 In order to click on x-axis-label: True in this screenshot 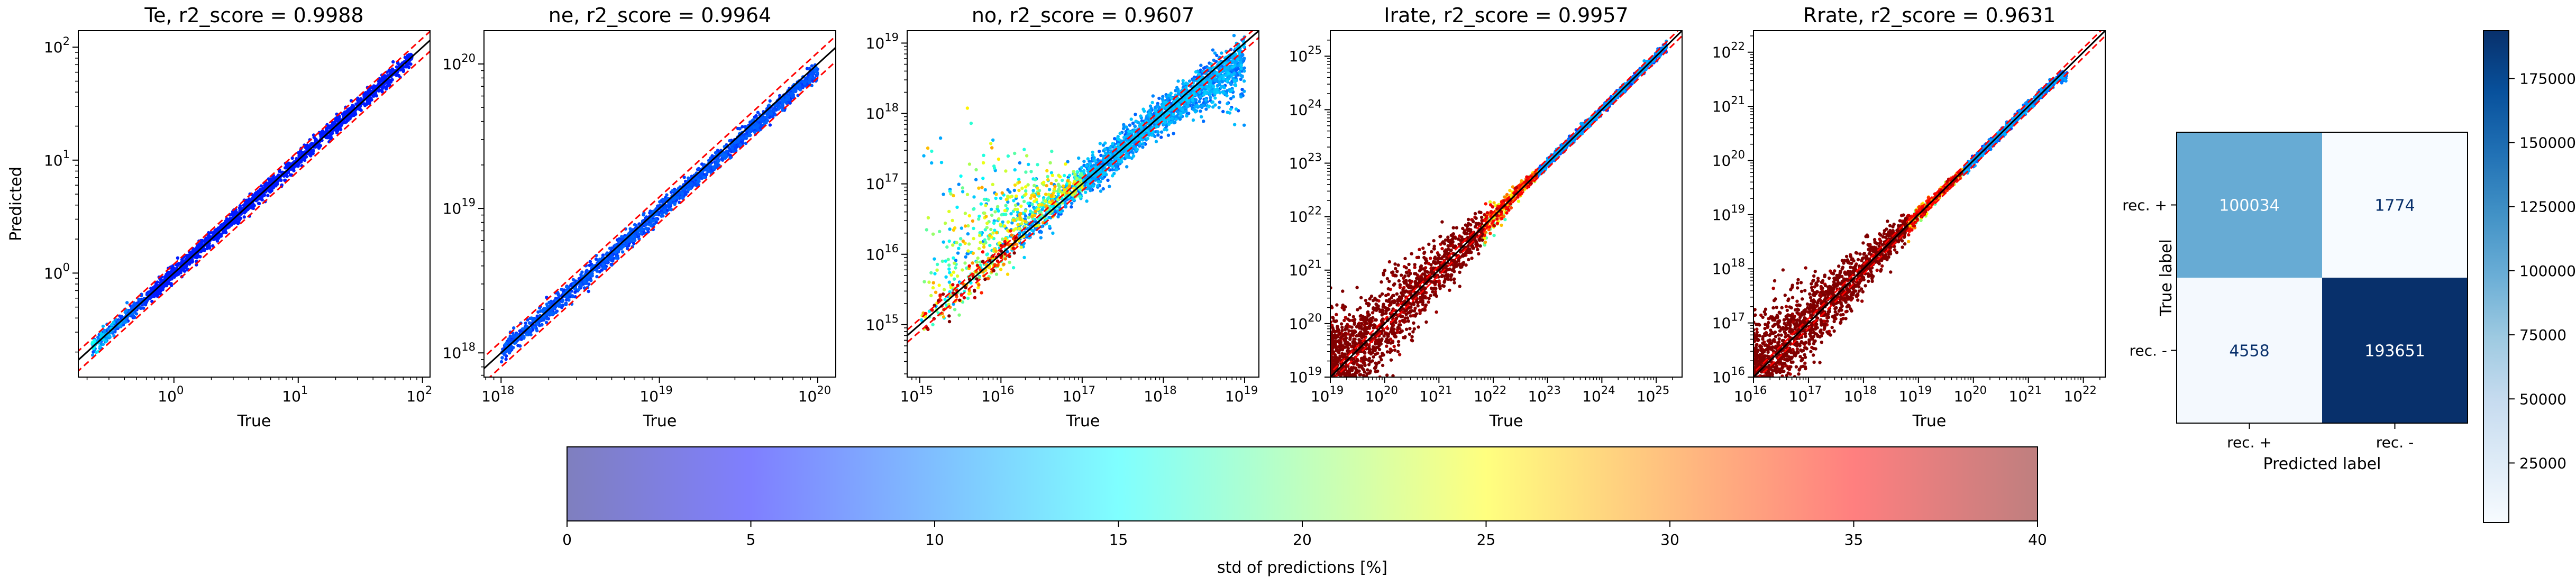, I will do `click(660, 421)`.